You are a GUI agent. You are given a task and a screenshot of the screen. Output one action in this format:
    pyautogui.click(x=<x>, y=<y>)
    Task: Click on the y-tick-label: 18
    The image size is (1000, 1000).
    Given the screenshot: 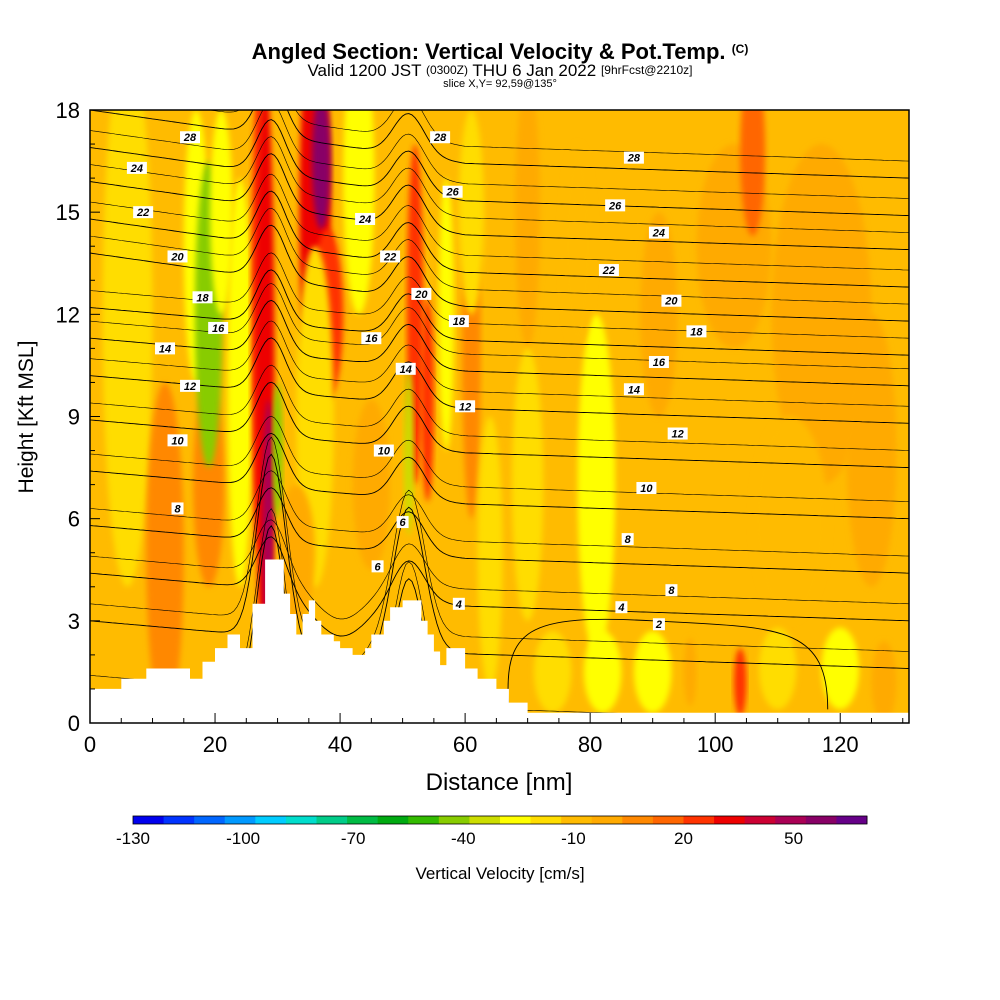 What is the action you would take?
    pyautogui.click(x=68, y=110)
    